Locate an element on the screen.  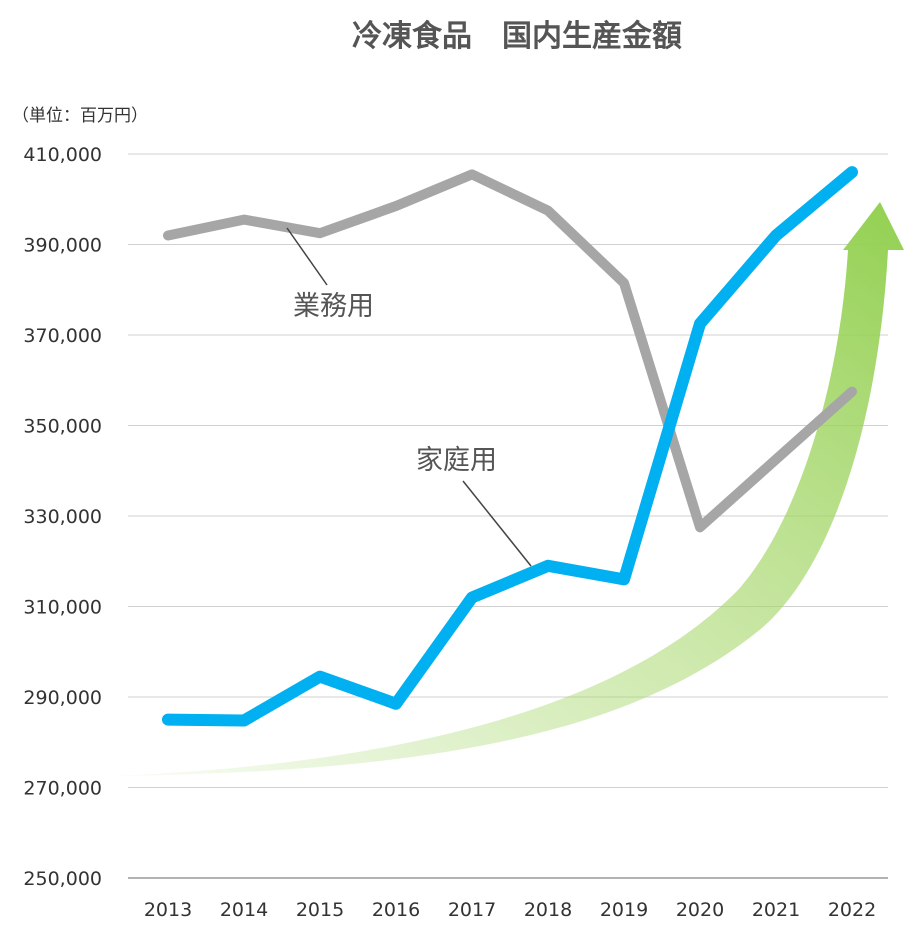
y-tick-label: 310,000 is located at coordinates (62, 608).